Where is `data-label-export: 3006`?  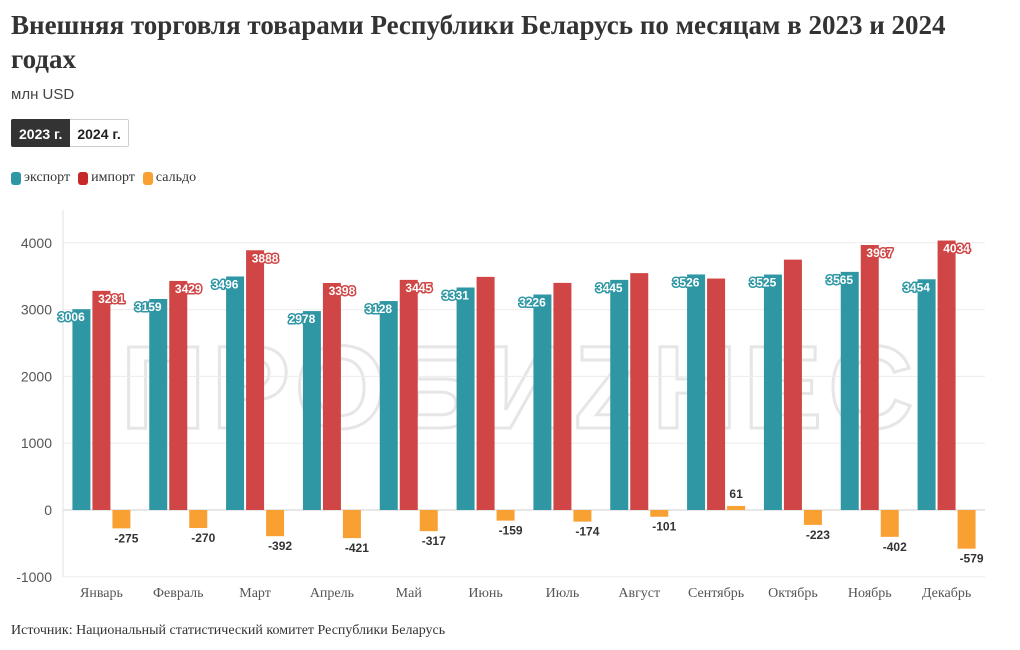
data-label-export: 3006 is located at coordinates (71, 317).